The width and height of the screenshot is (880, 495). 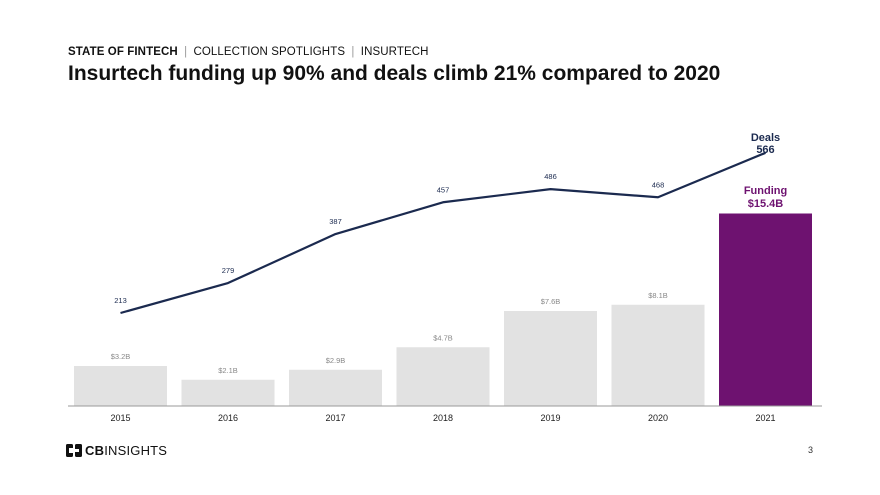 What do you see at coordinates (228, 392) in the screenshot?
I see `funding-bar-2016` at bounding box center [228, 392].